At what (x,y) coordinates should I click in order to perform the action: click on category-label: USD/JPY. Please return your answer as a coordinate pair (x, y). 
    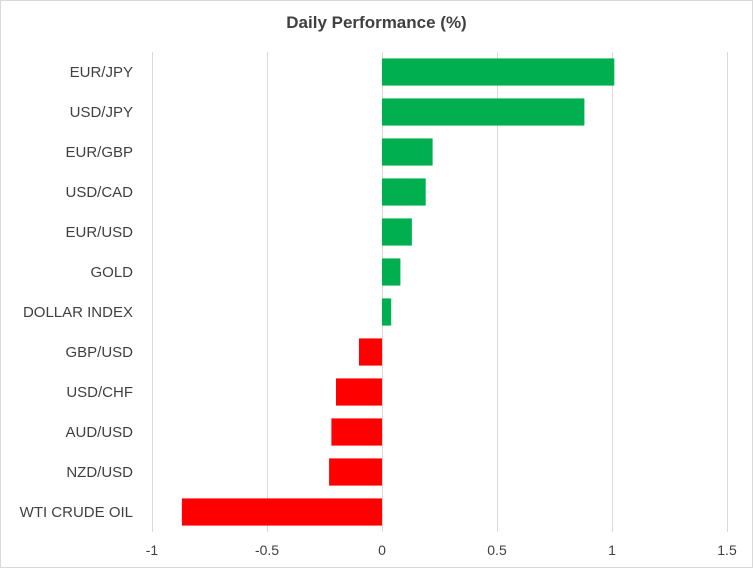
    Looking at the image, I should click on (101, 112).